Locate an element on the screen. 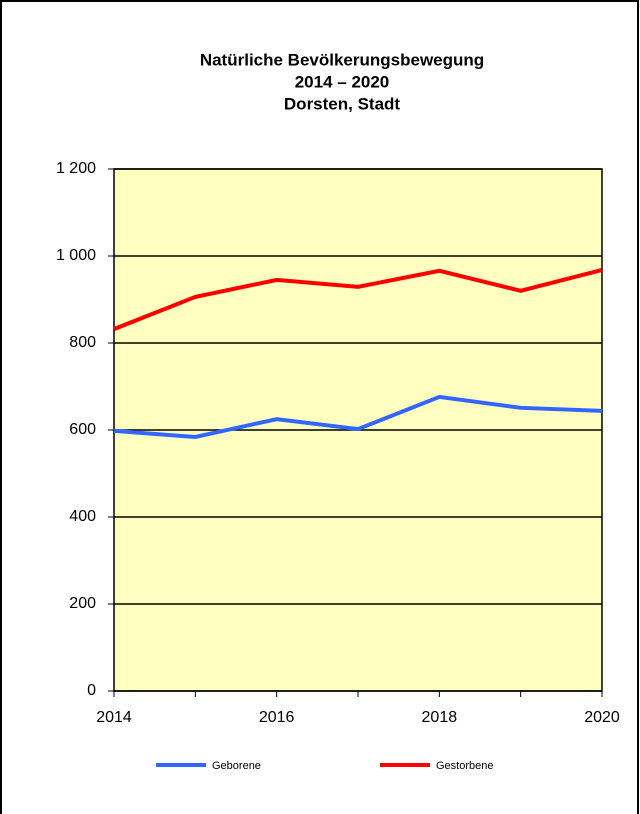 The image size is (640, 814). y-tick-label: 800 is located at coordinates (82, 342).